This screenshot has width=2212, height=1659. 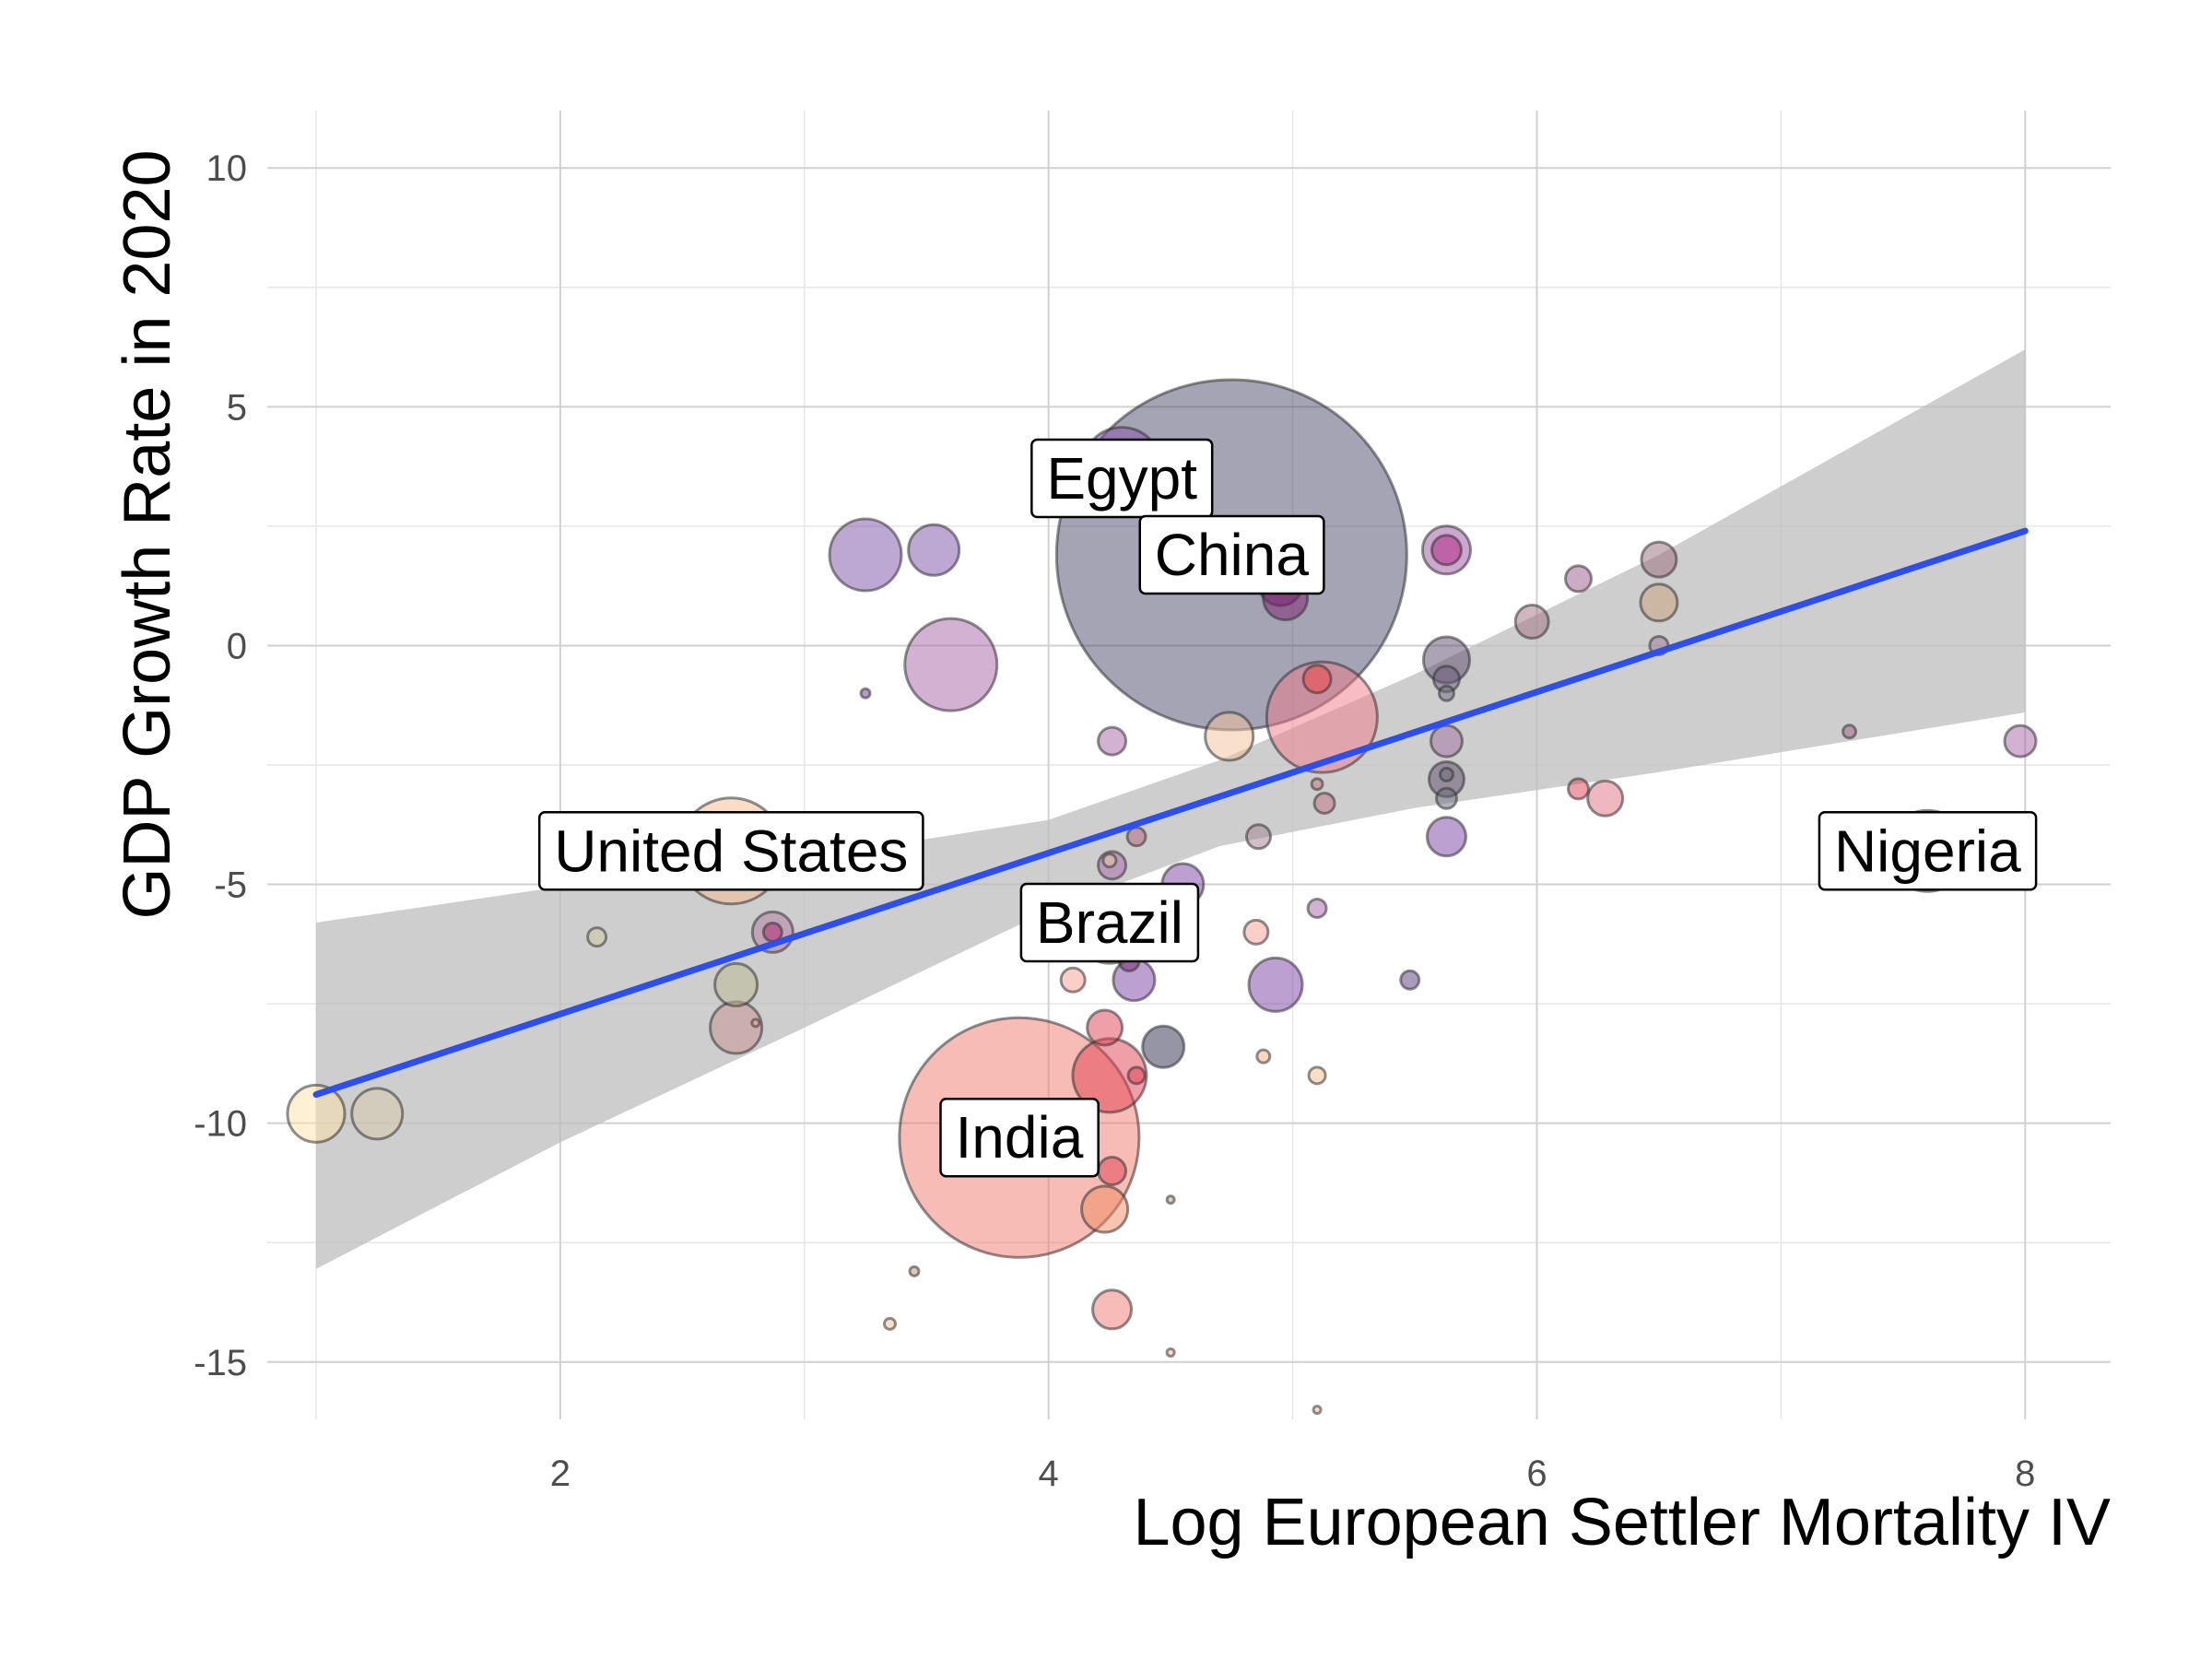 What do you see at coordinates (1049, 1473) in the screenshot?
I see `x-tick-label: 4` at bounding box center [1049, 1473].